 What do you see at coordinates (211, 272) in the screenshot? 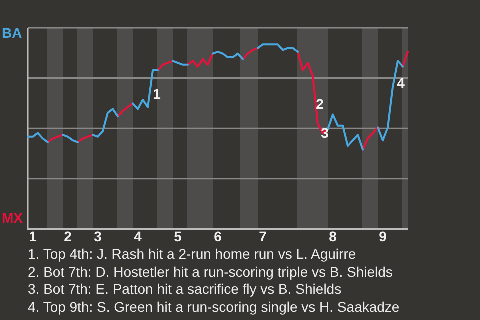
I see `text: 2. Bot 7th: D. Hostetler hit a run-scoring triple vs B. Shields` at bounding box center [211, 272].